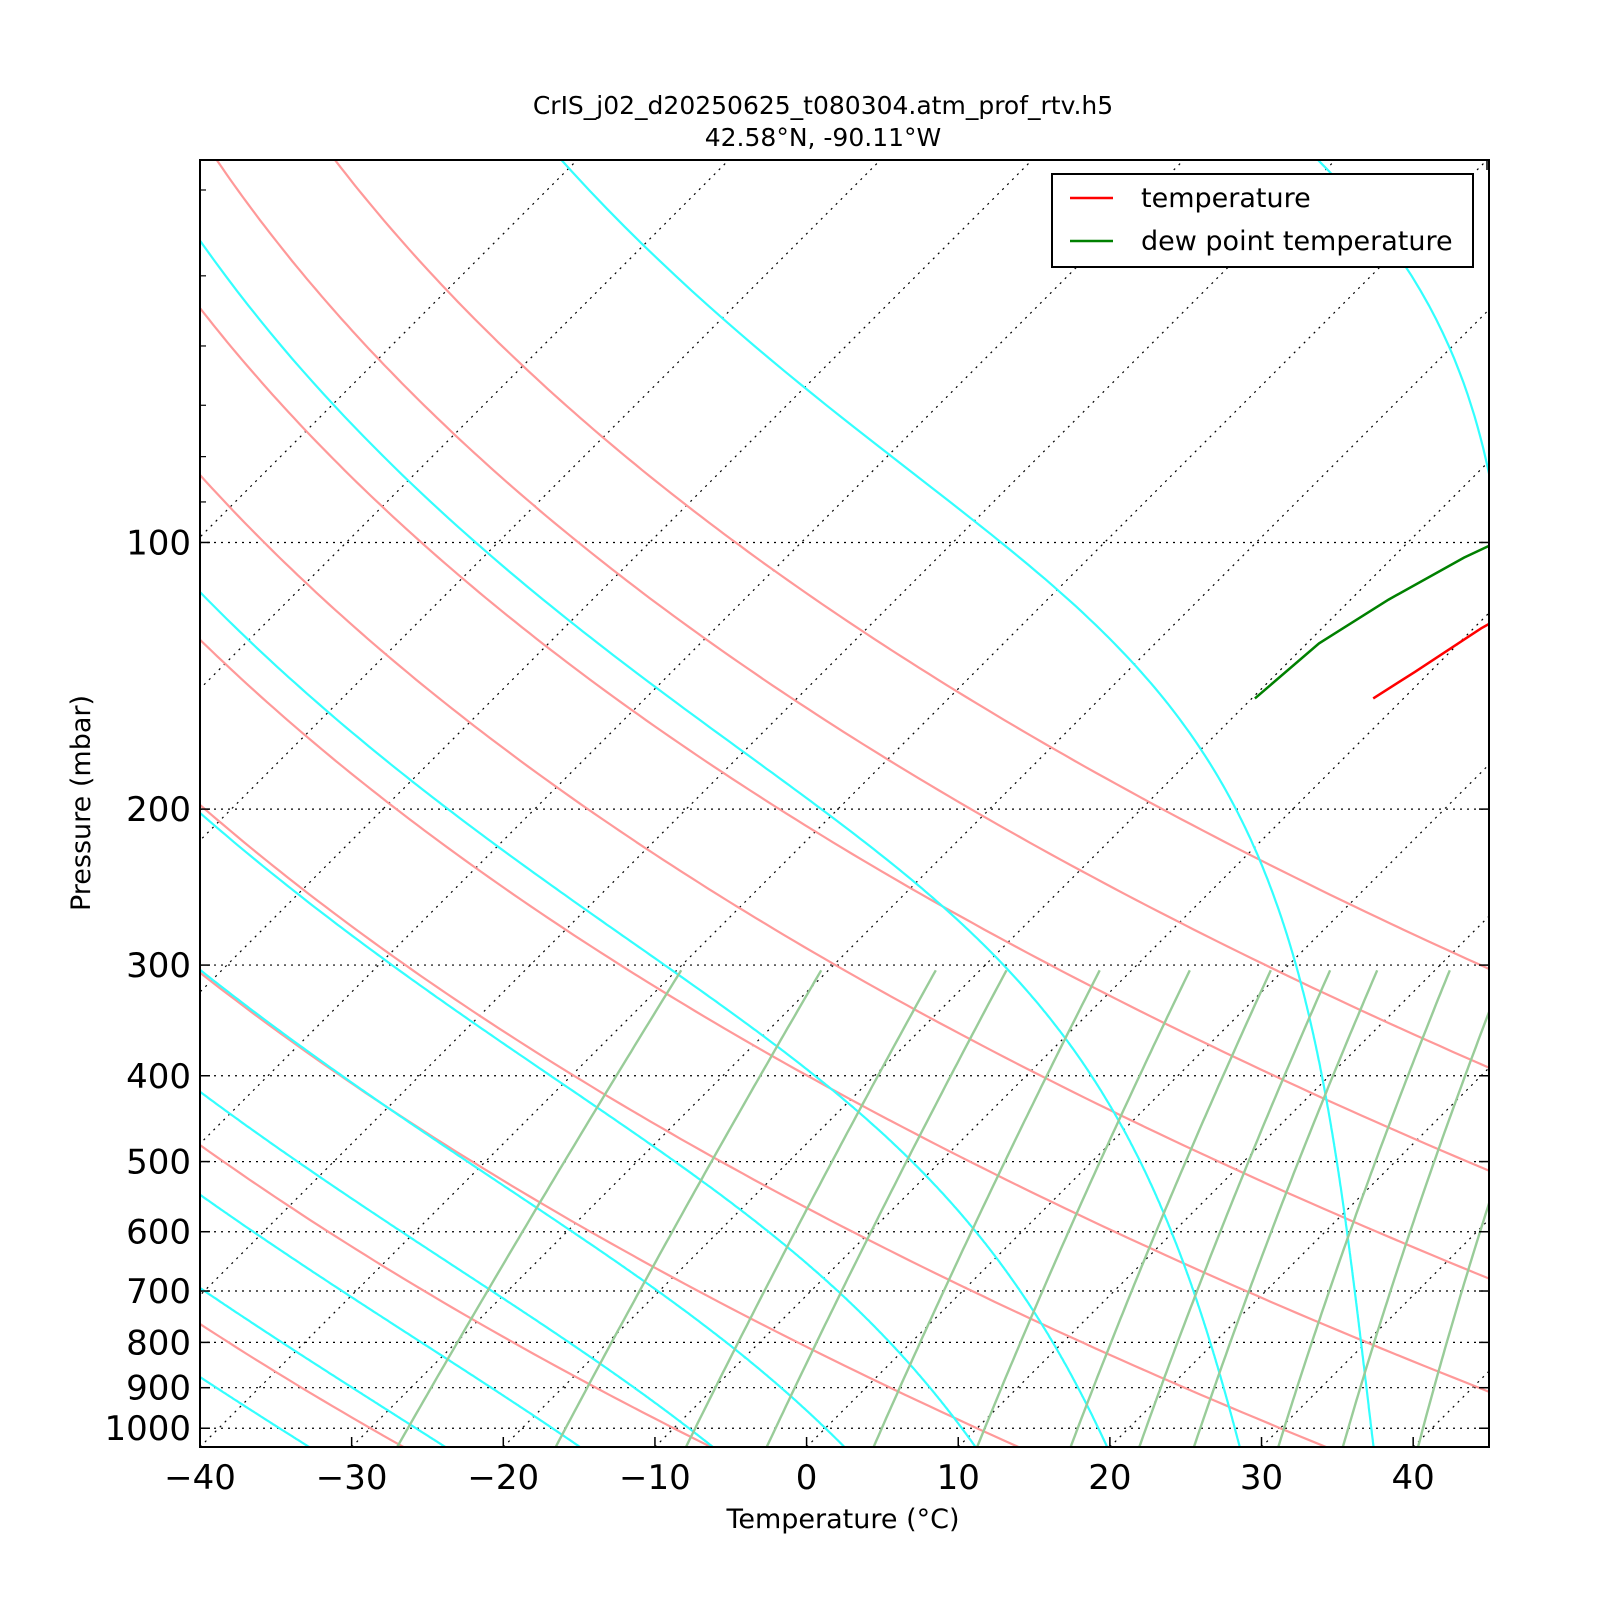 The width and height of the screenshot is (1600, 1600). I want to click on series-line-dewpoint, so click(1371, 622).